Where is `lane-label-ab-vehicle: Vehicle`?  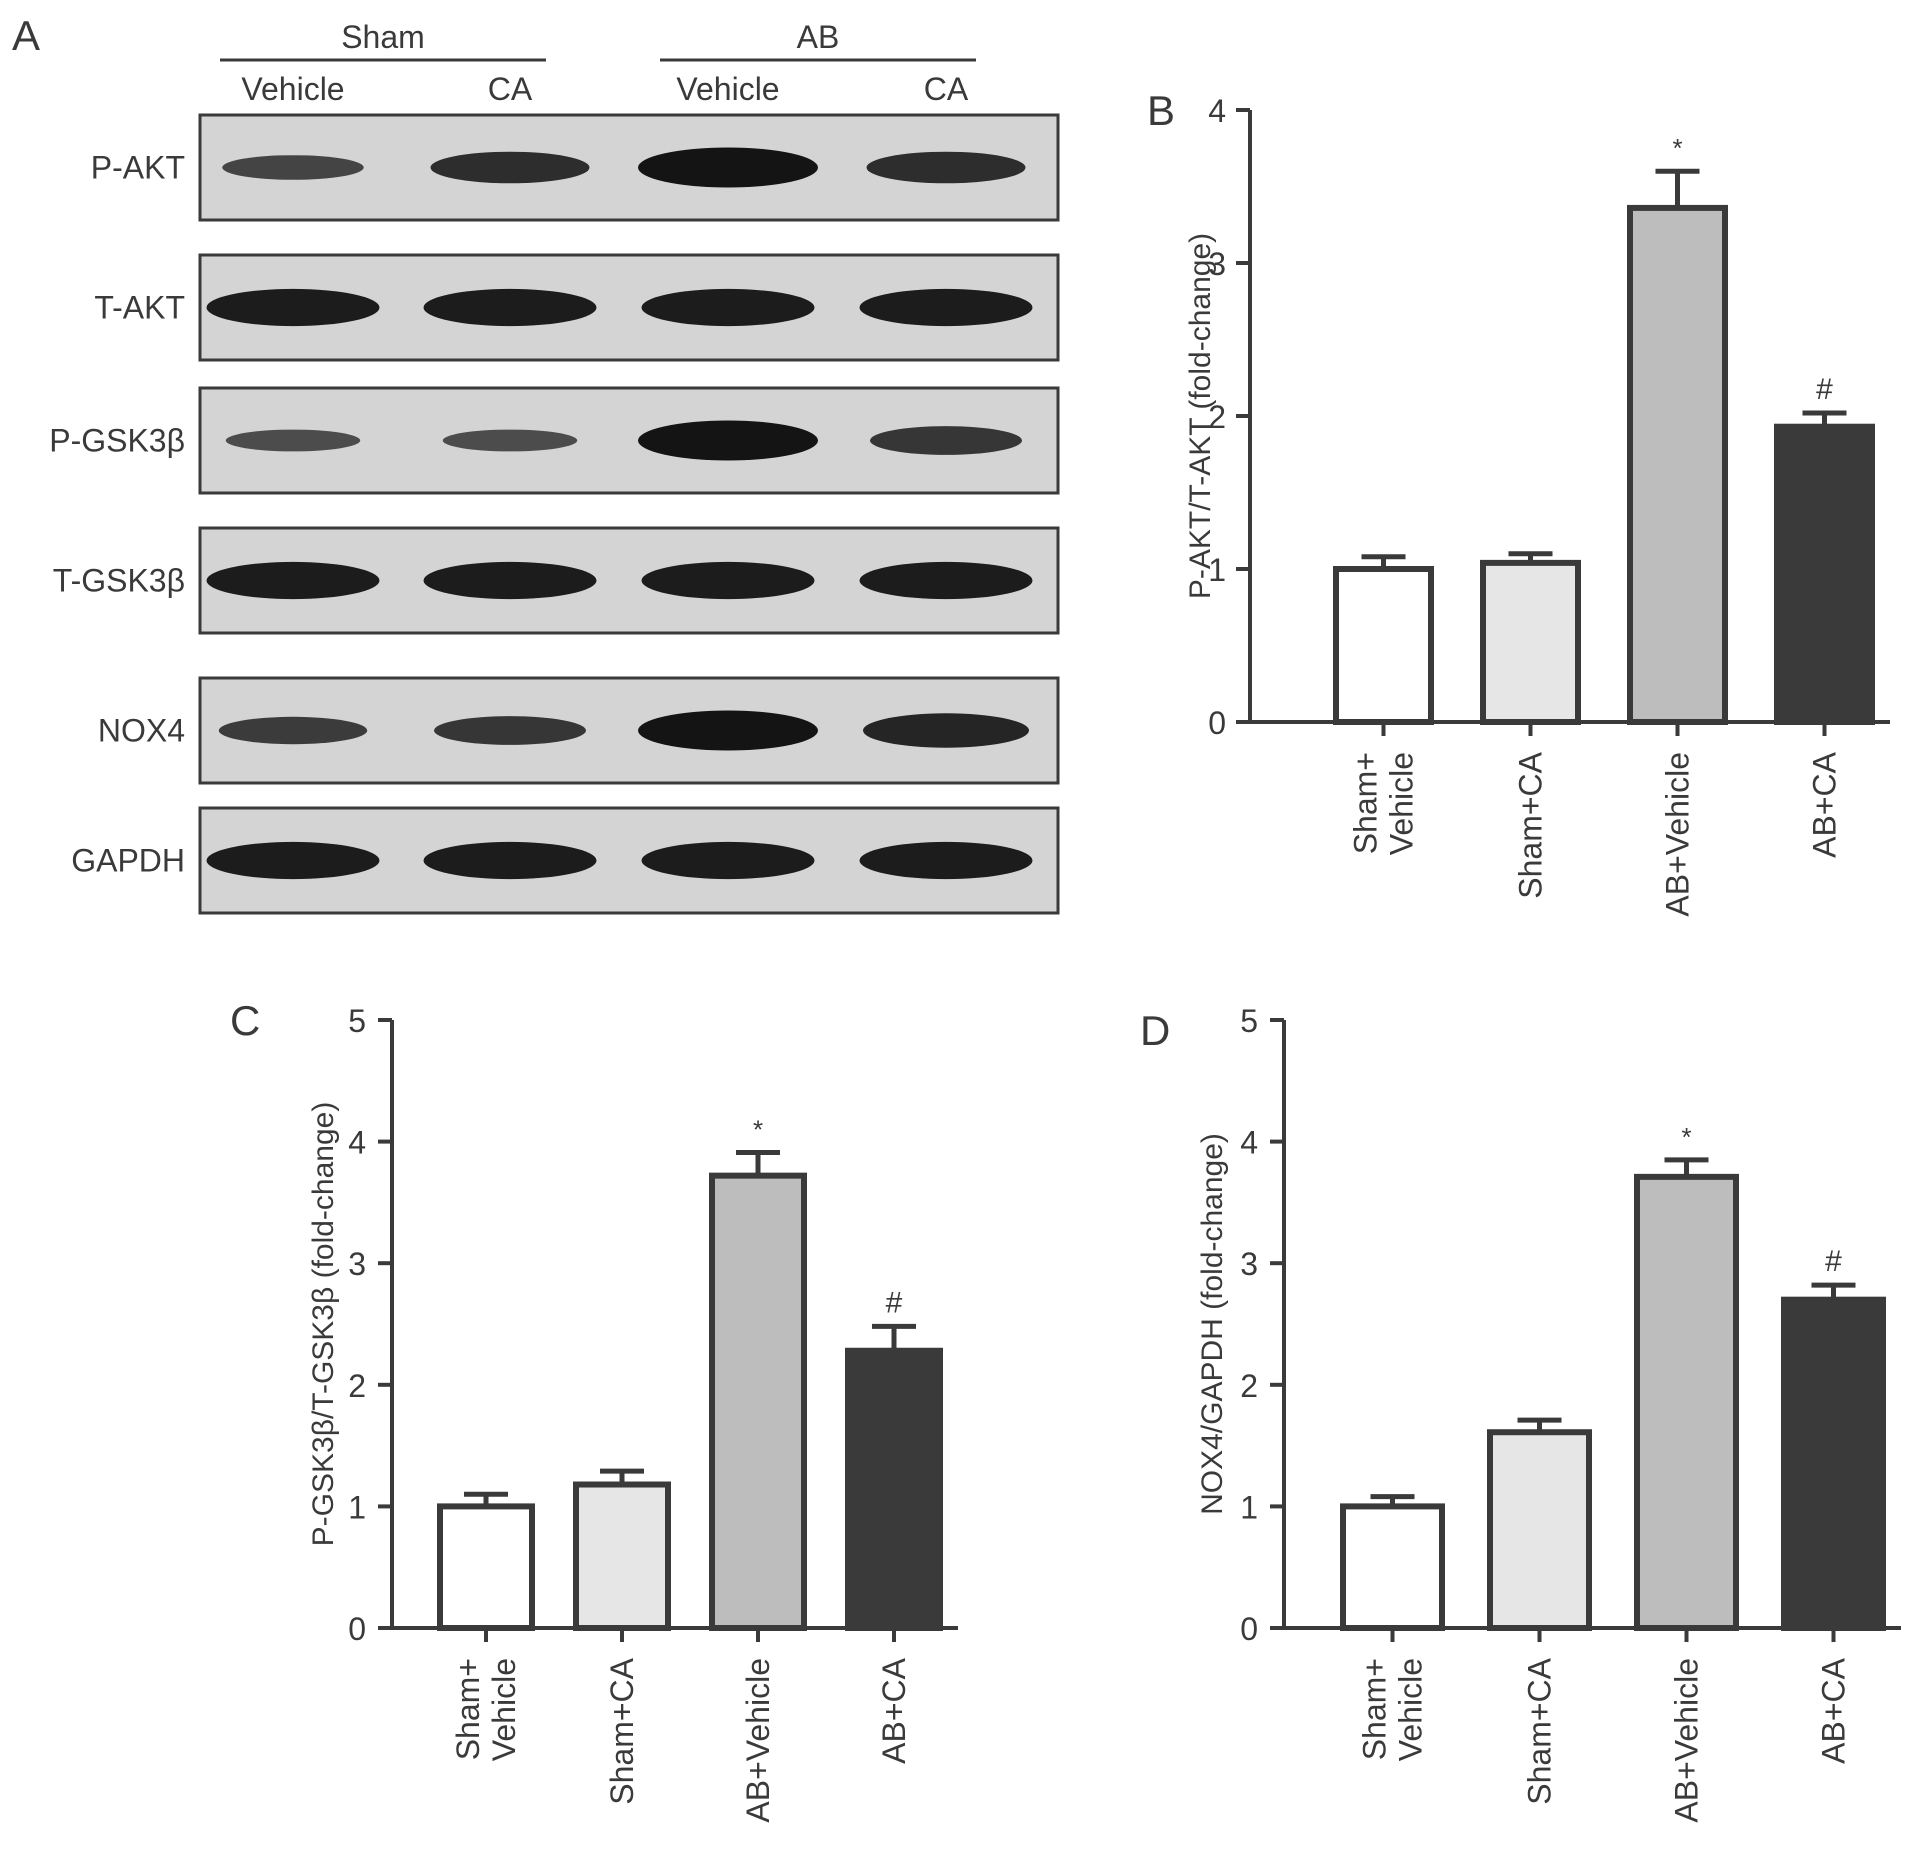 lane-label-ab-vehicle: Vehicle is located at coordinates (727, 89).